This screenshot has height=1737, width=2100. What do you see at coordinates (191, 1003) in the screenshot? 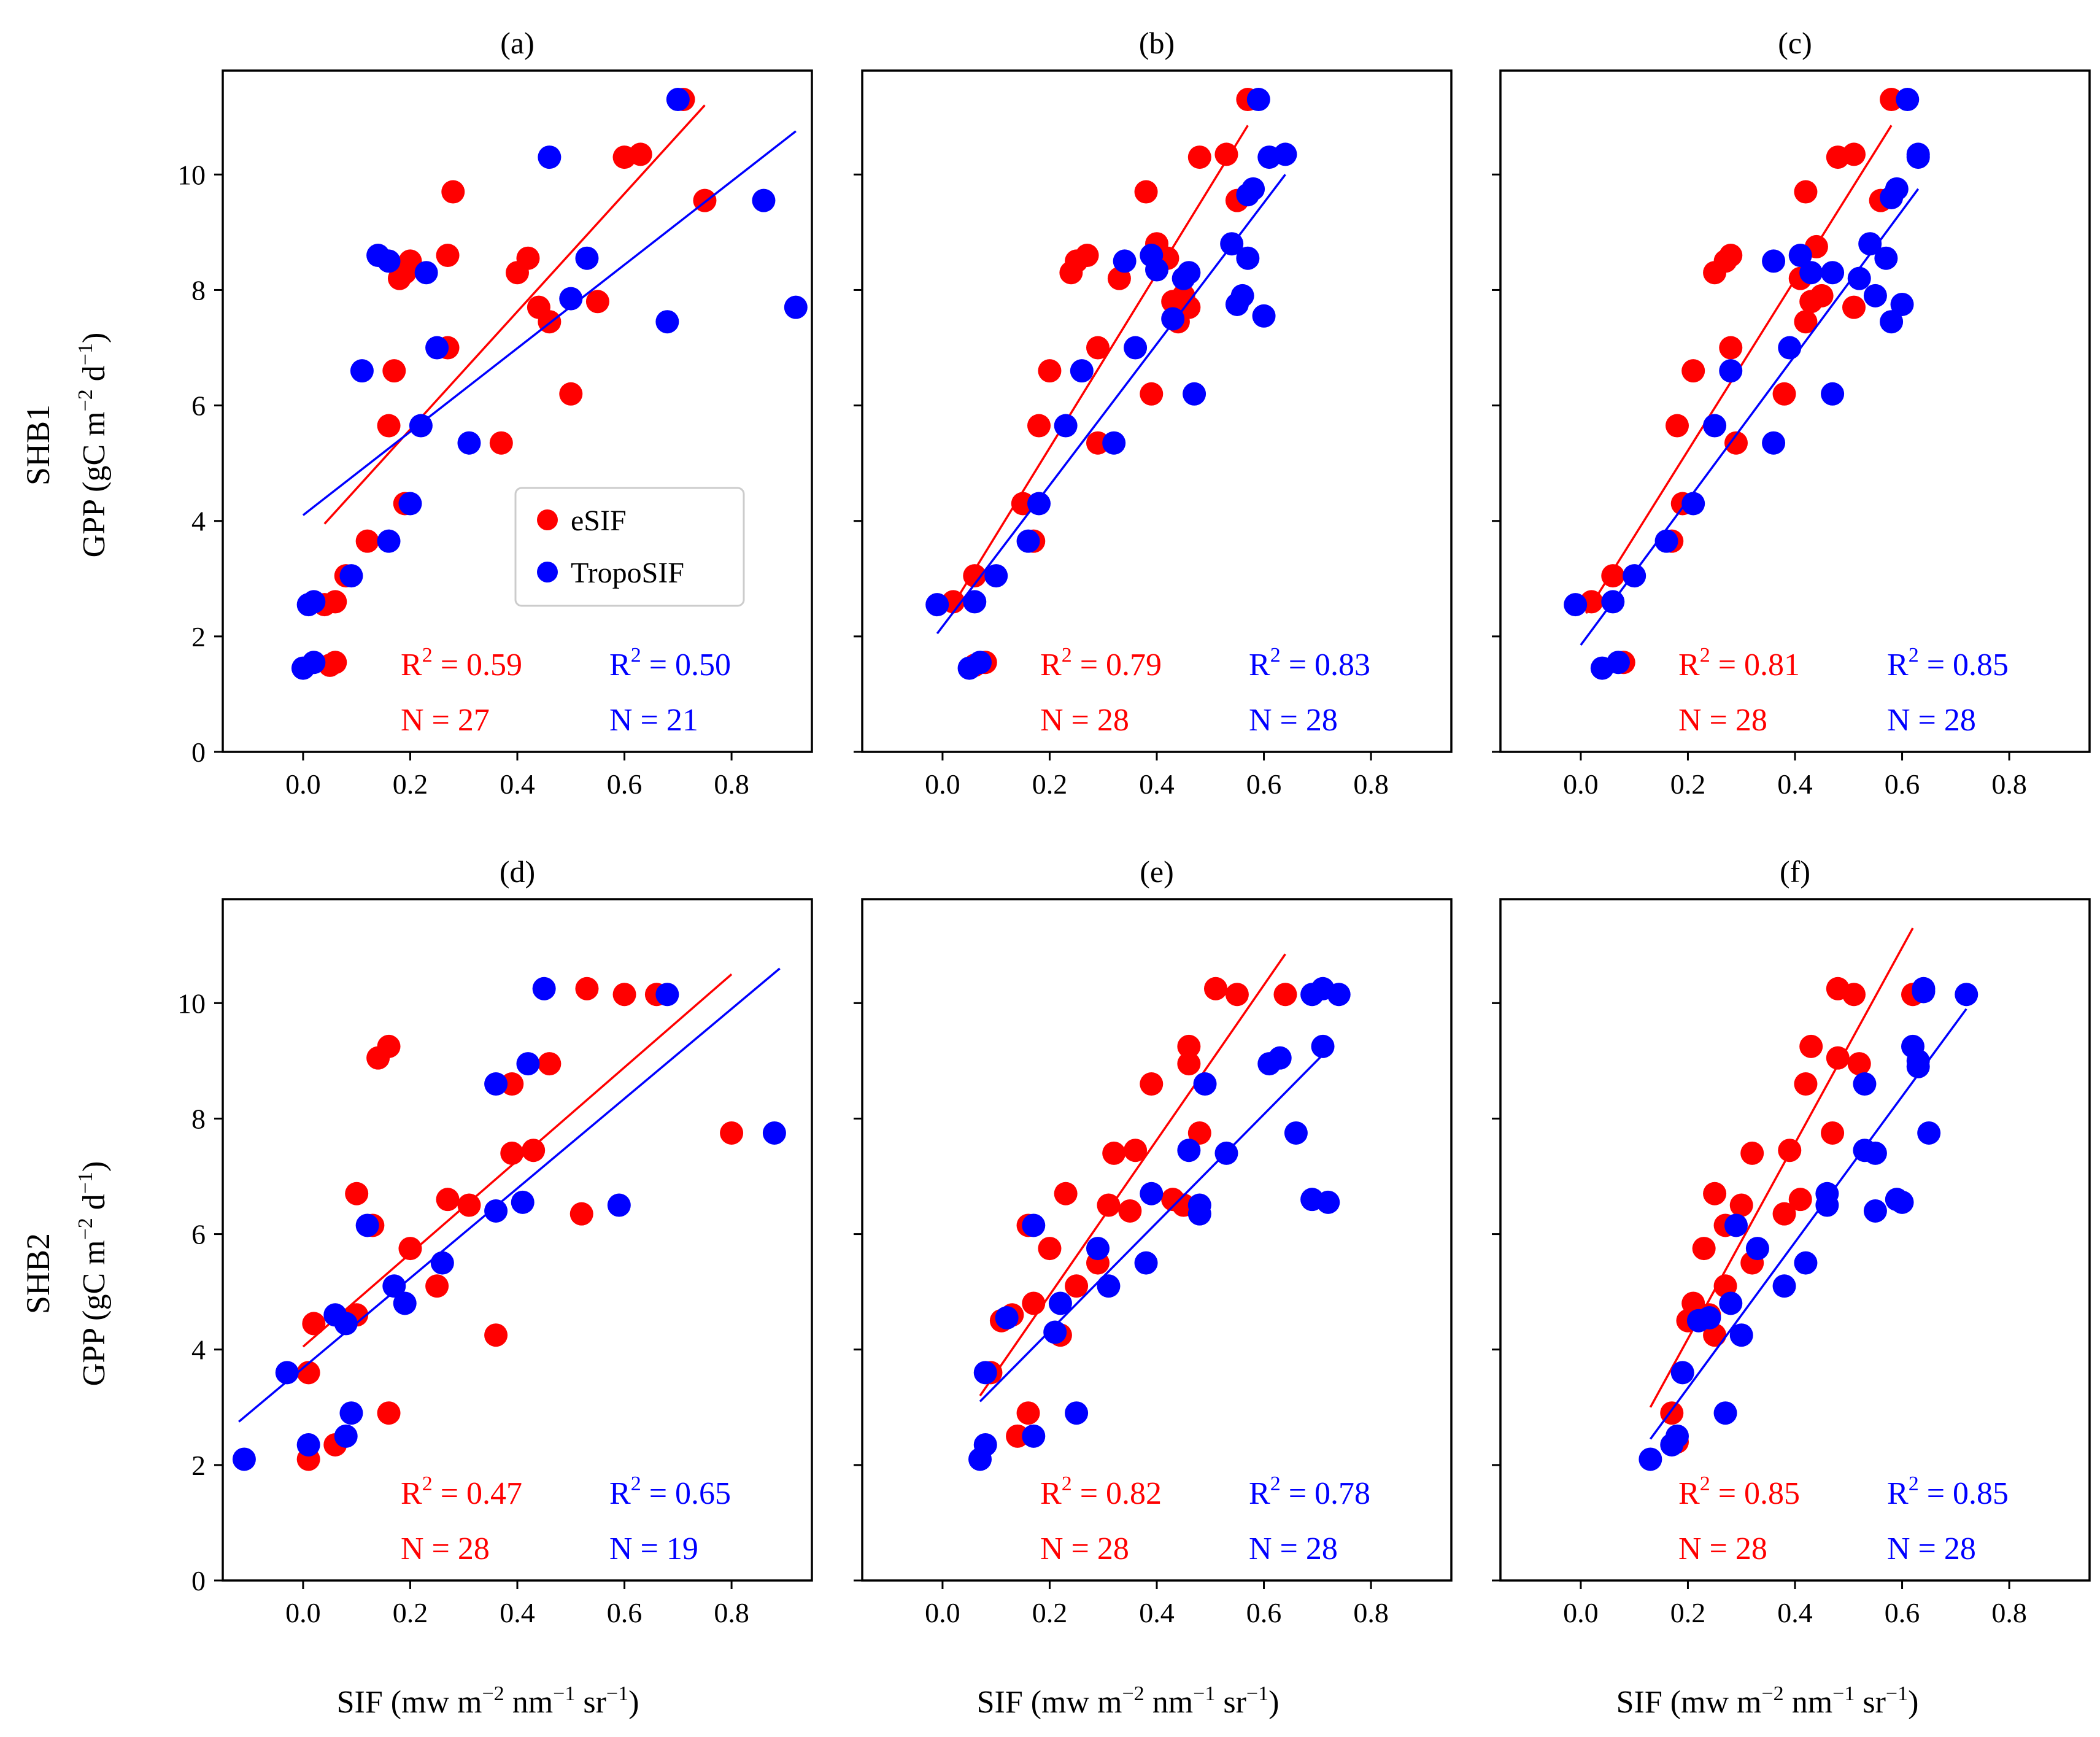
I see `y-tick-label: 10` at bounding box center [191, 1003].